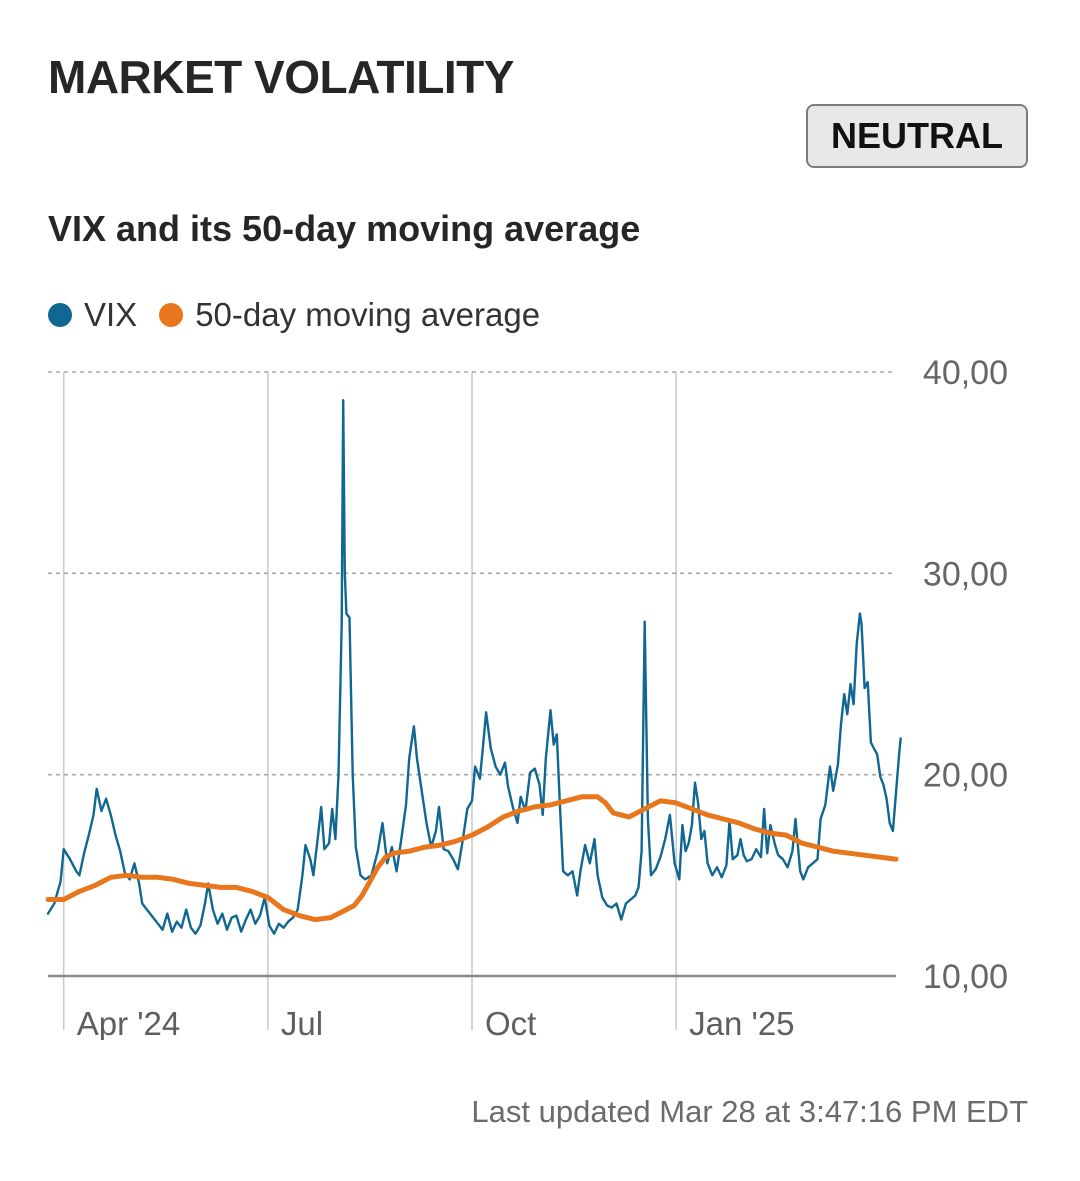  I want to click on legend-item-moving-average: 50-day moving average, so click(349, 315).